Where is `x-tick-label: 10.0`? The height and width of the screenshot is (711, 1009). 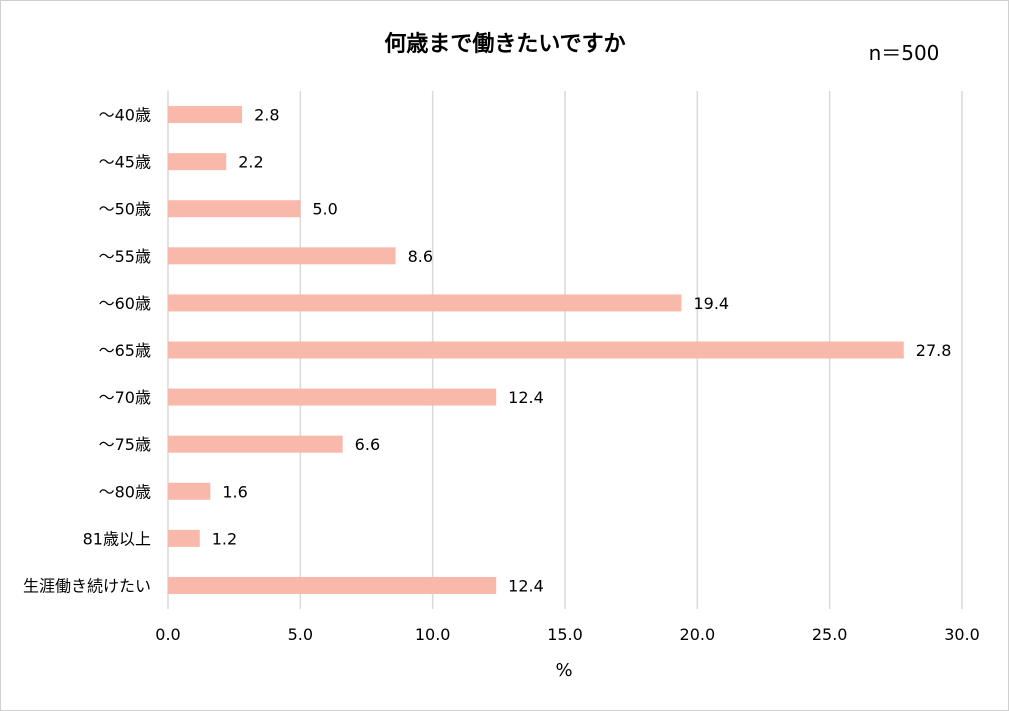
x-tick-label: 10.0 is located at coordinates (433, 634).